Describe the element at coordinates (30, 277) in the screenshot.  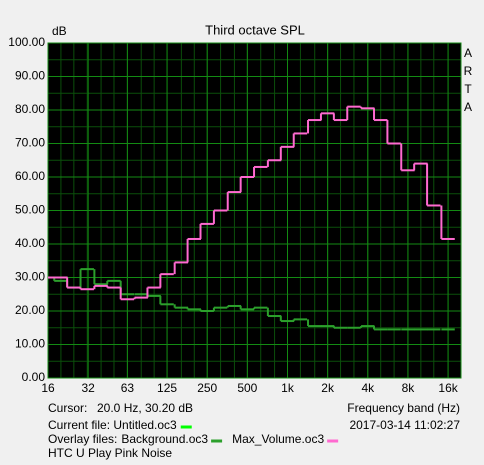
I see `y-tick-label: 30.00` at that location.